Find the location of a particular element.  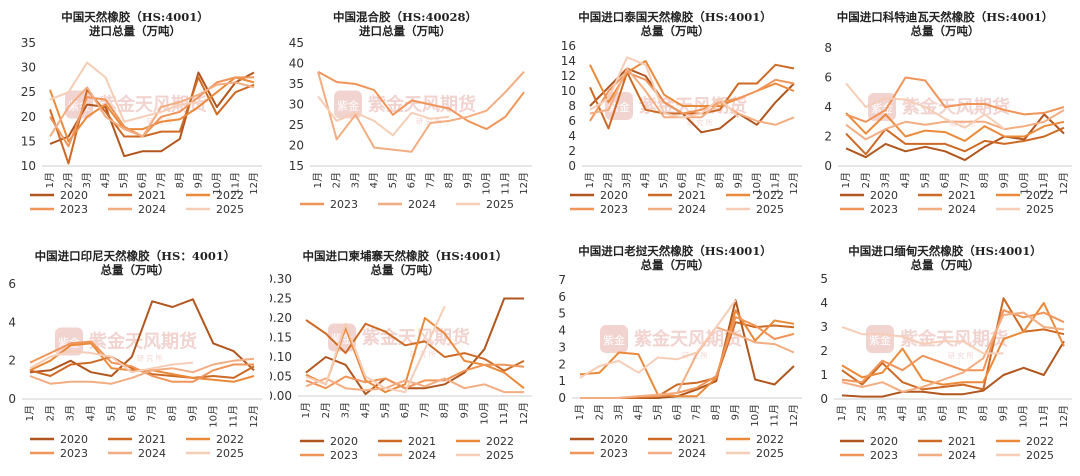

legend: 2023 2024 2025 is located at coordinates (407, 204).